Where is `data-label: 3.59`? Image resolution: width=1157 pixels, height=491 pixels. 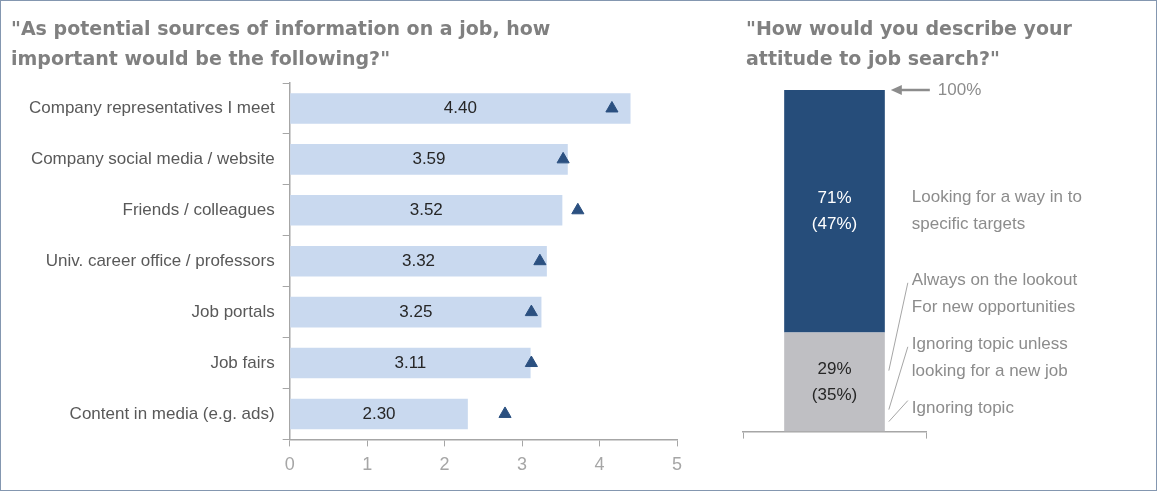
data-label: 3.59 is located at coordinates (429, 159).